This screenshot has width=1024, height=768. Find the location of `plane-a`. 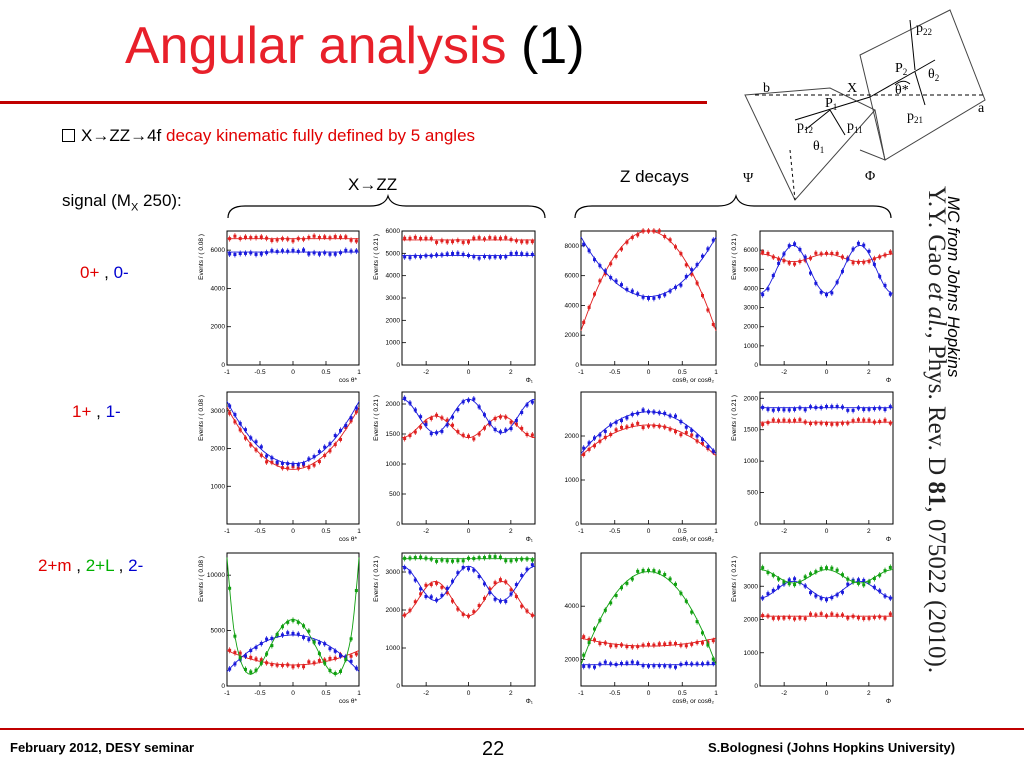

plane-a is located at coordinates (922, 85).